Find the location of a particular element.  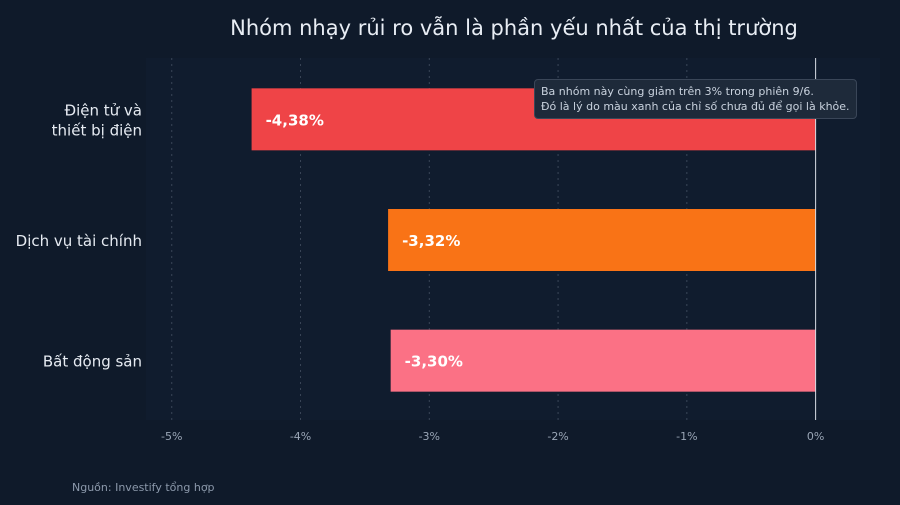

bar-value-label: -3,32% is located at coordinates (431, 241).